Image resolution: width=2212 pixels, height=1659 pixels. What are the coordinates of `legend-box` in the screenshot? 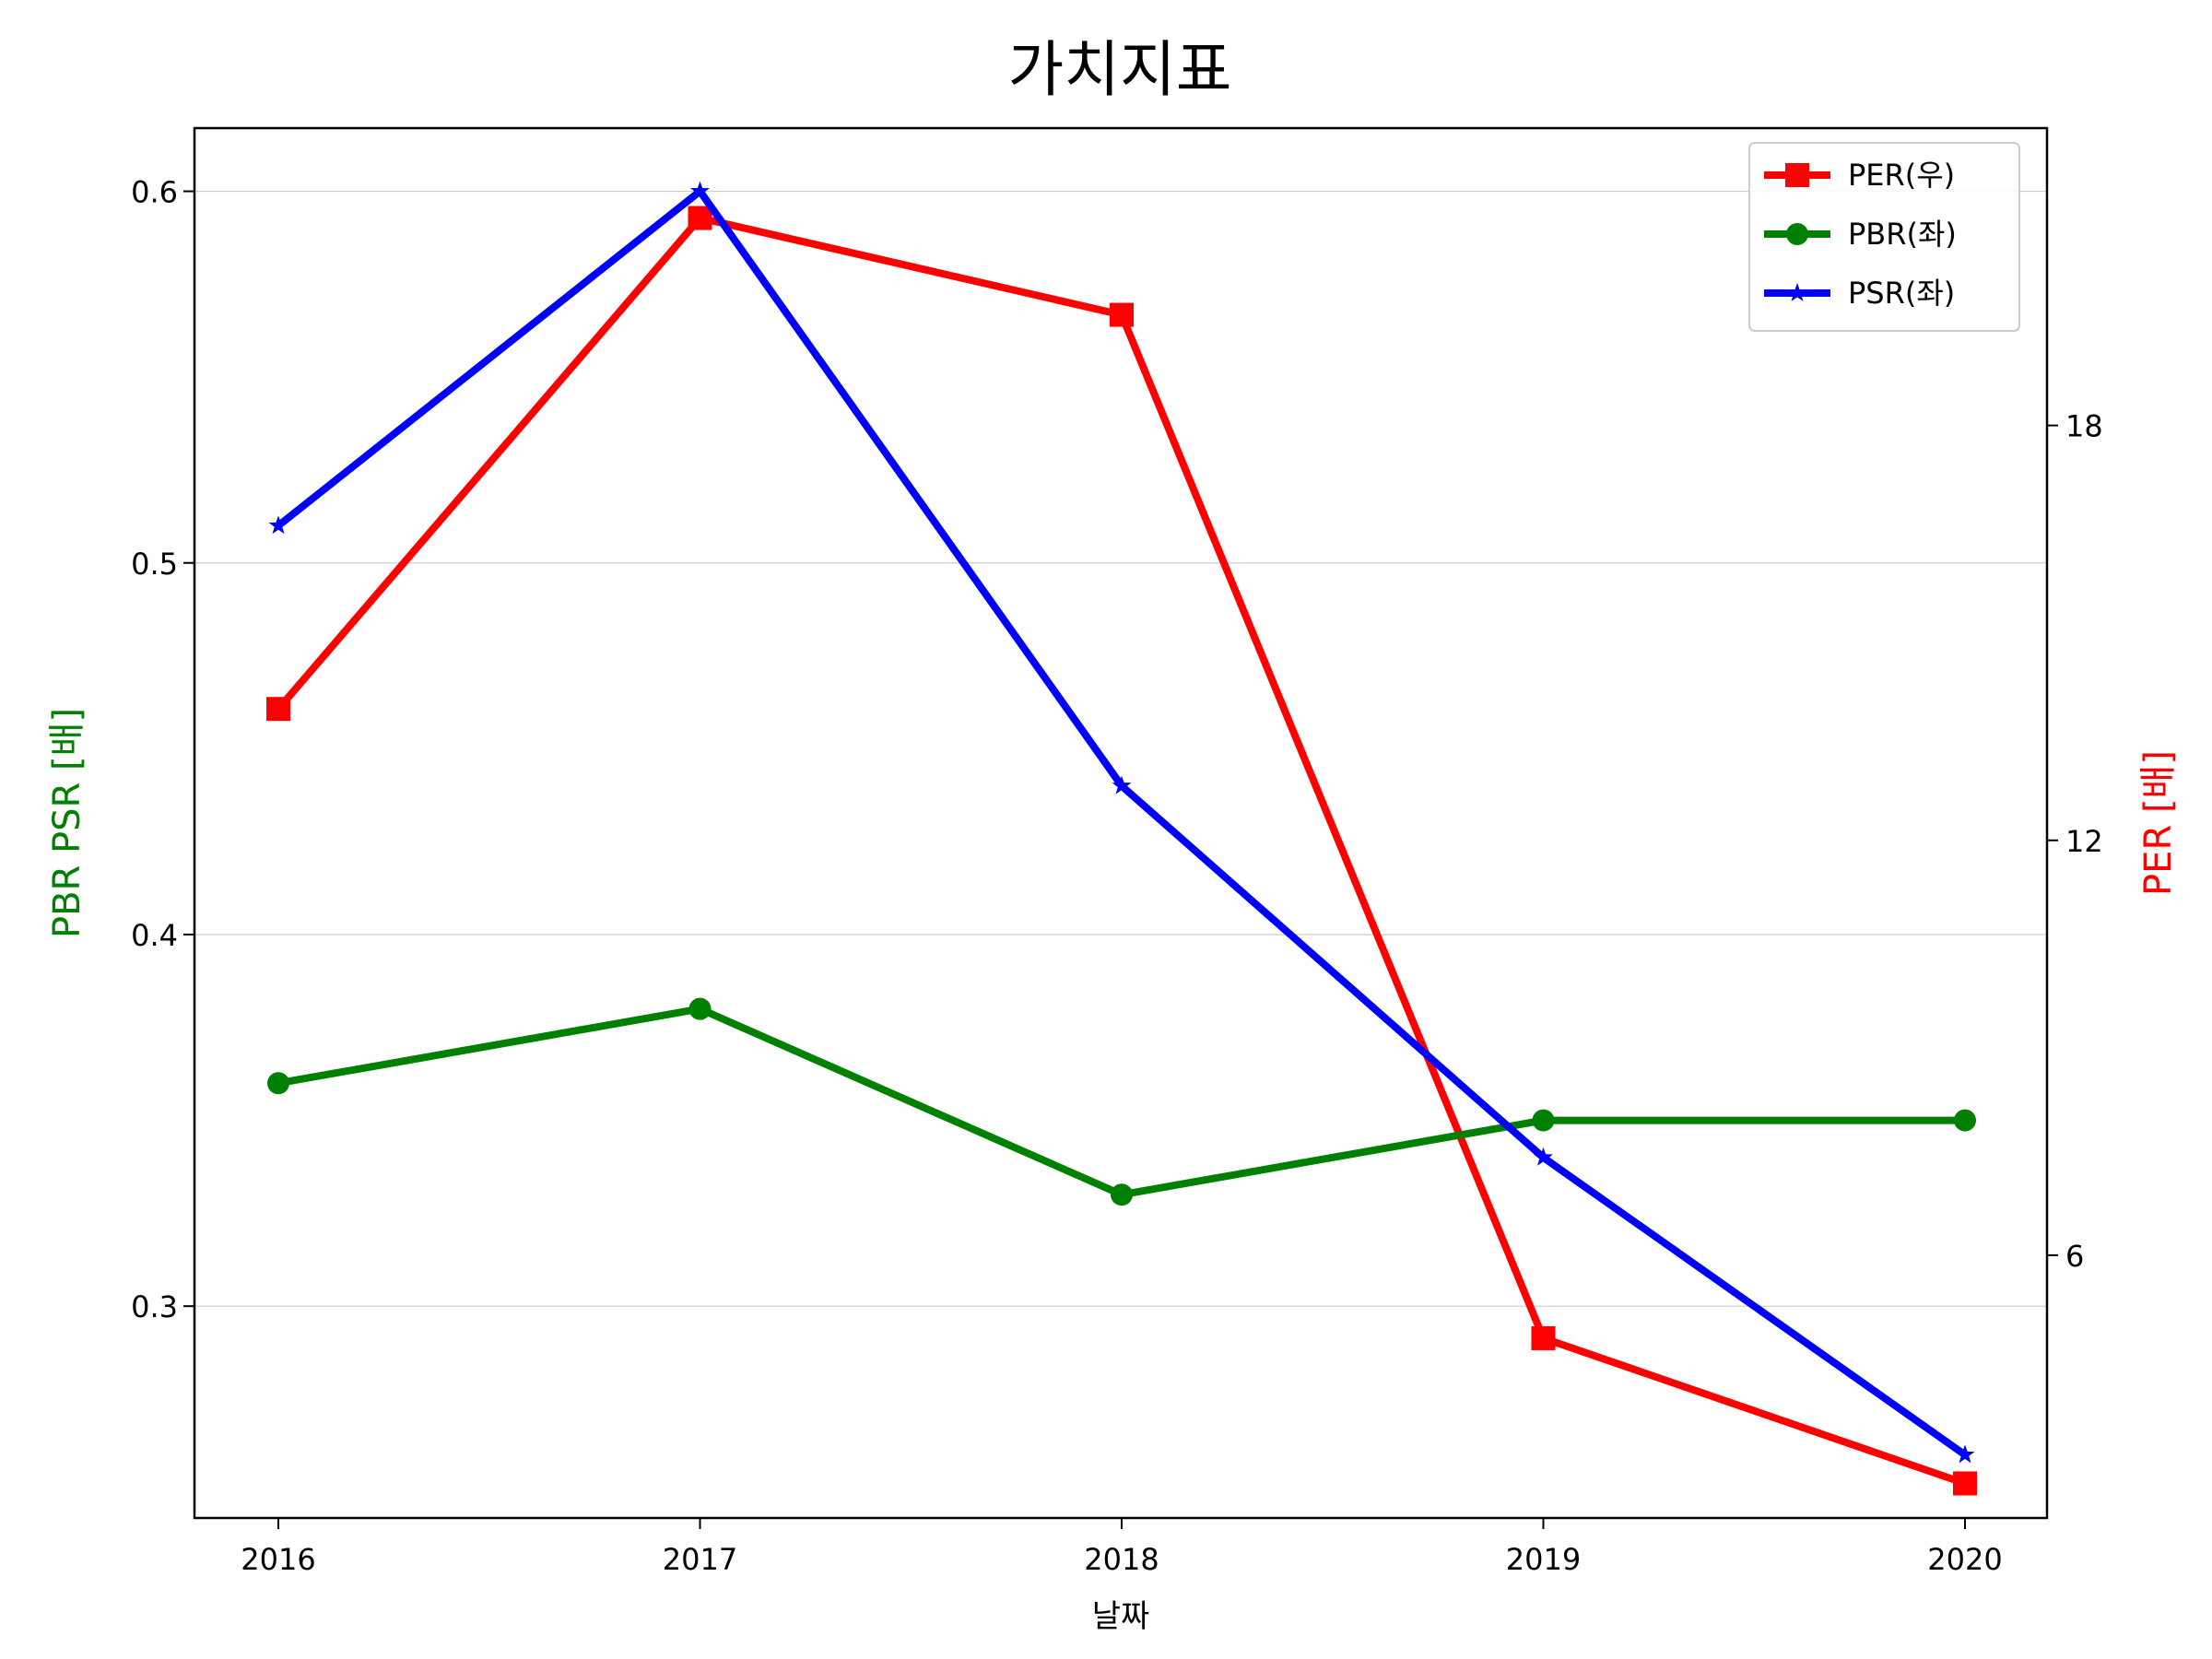 It's located at (1884, 237).